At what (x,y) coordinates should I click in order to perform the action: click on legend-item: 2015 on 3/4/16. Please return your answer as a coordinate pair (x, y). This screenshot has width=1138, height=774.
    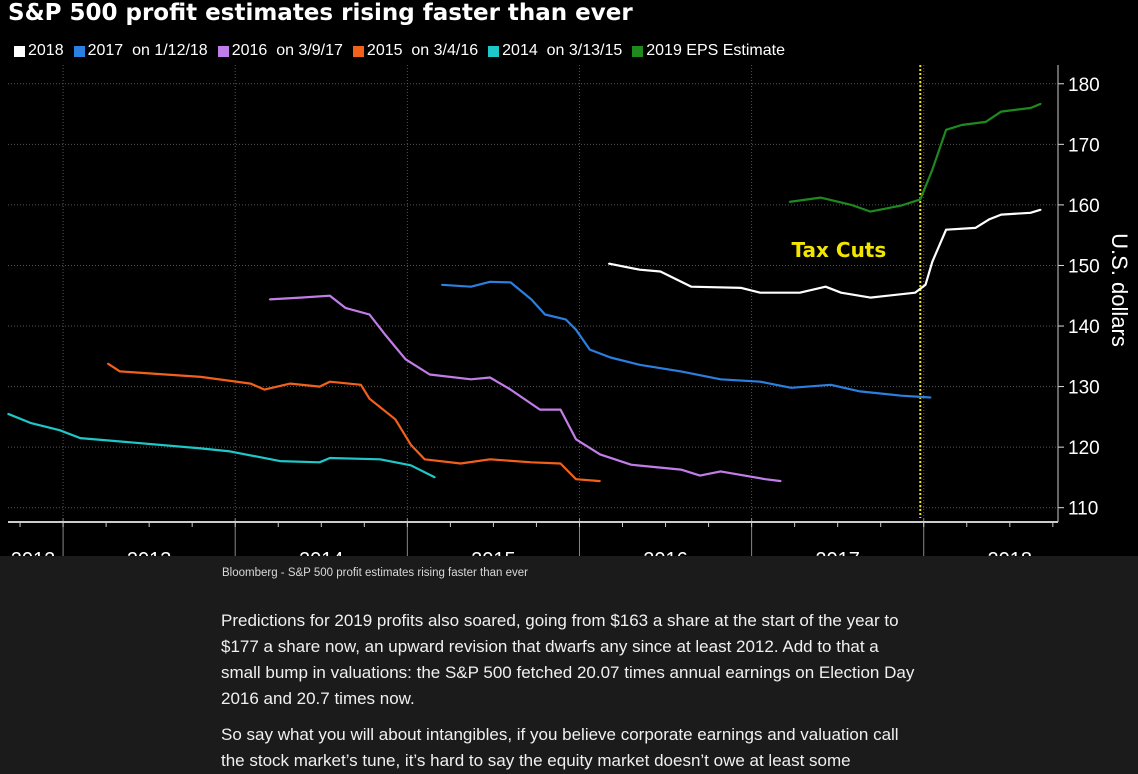
    Looking at the image, I should click on (415, 51).